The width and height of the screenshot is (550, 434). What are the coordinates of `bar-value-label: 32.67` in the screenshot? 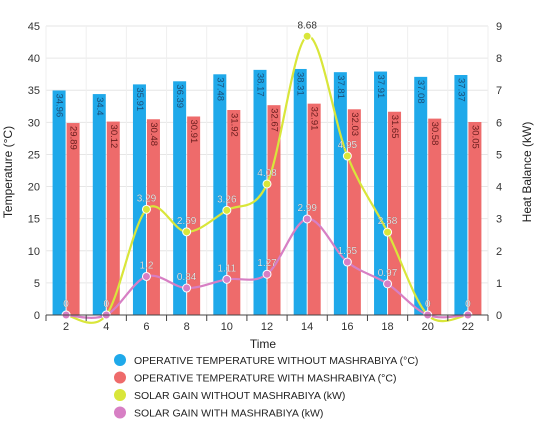 It's located at (273, 120).